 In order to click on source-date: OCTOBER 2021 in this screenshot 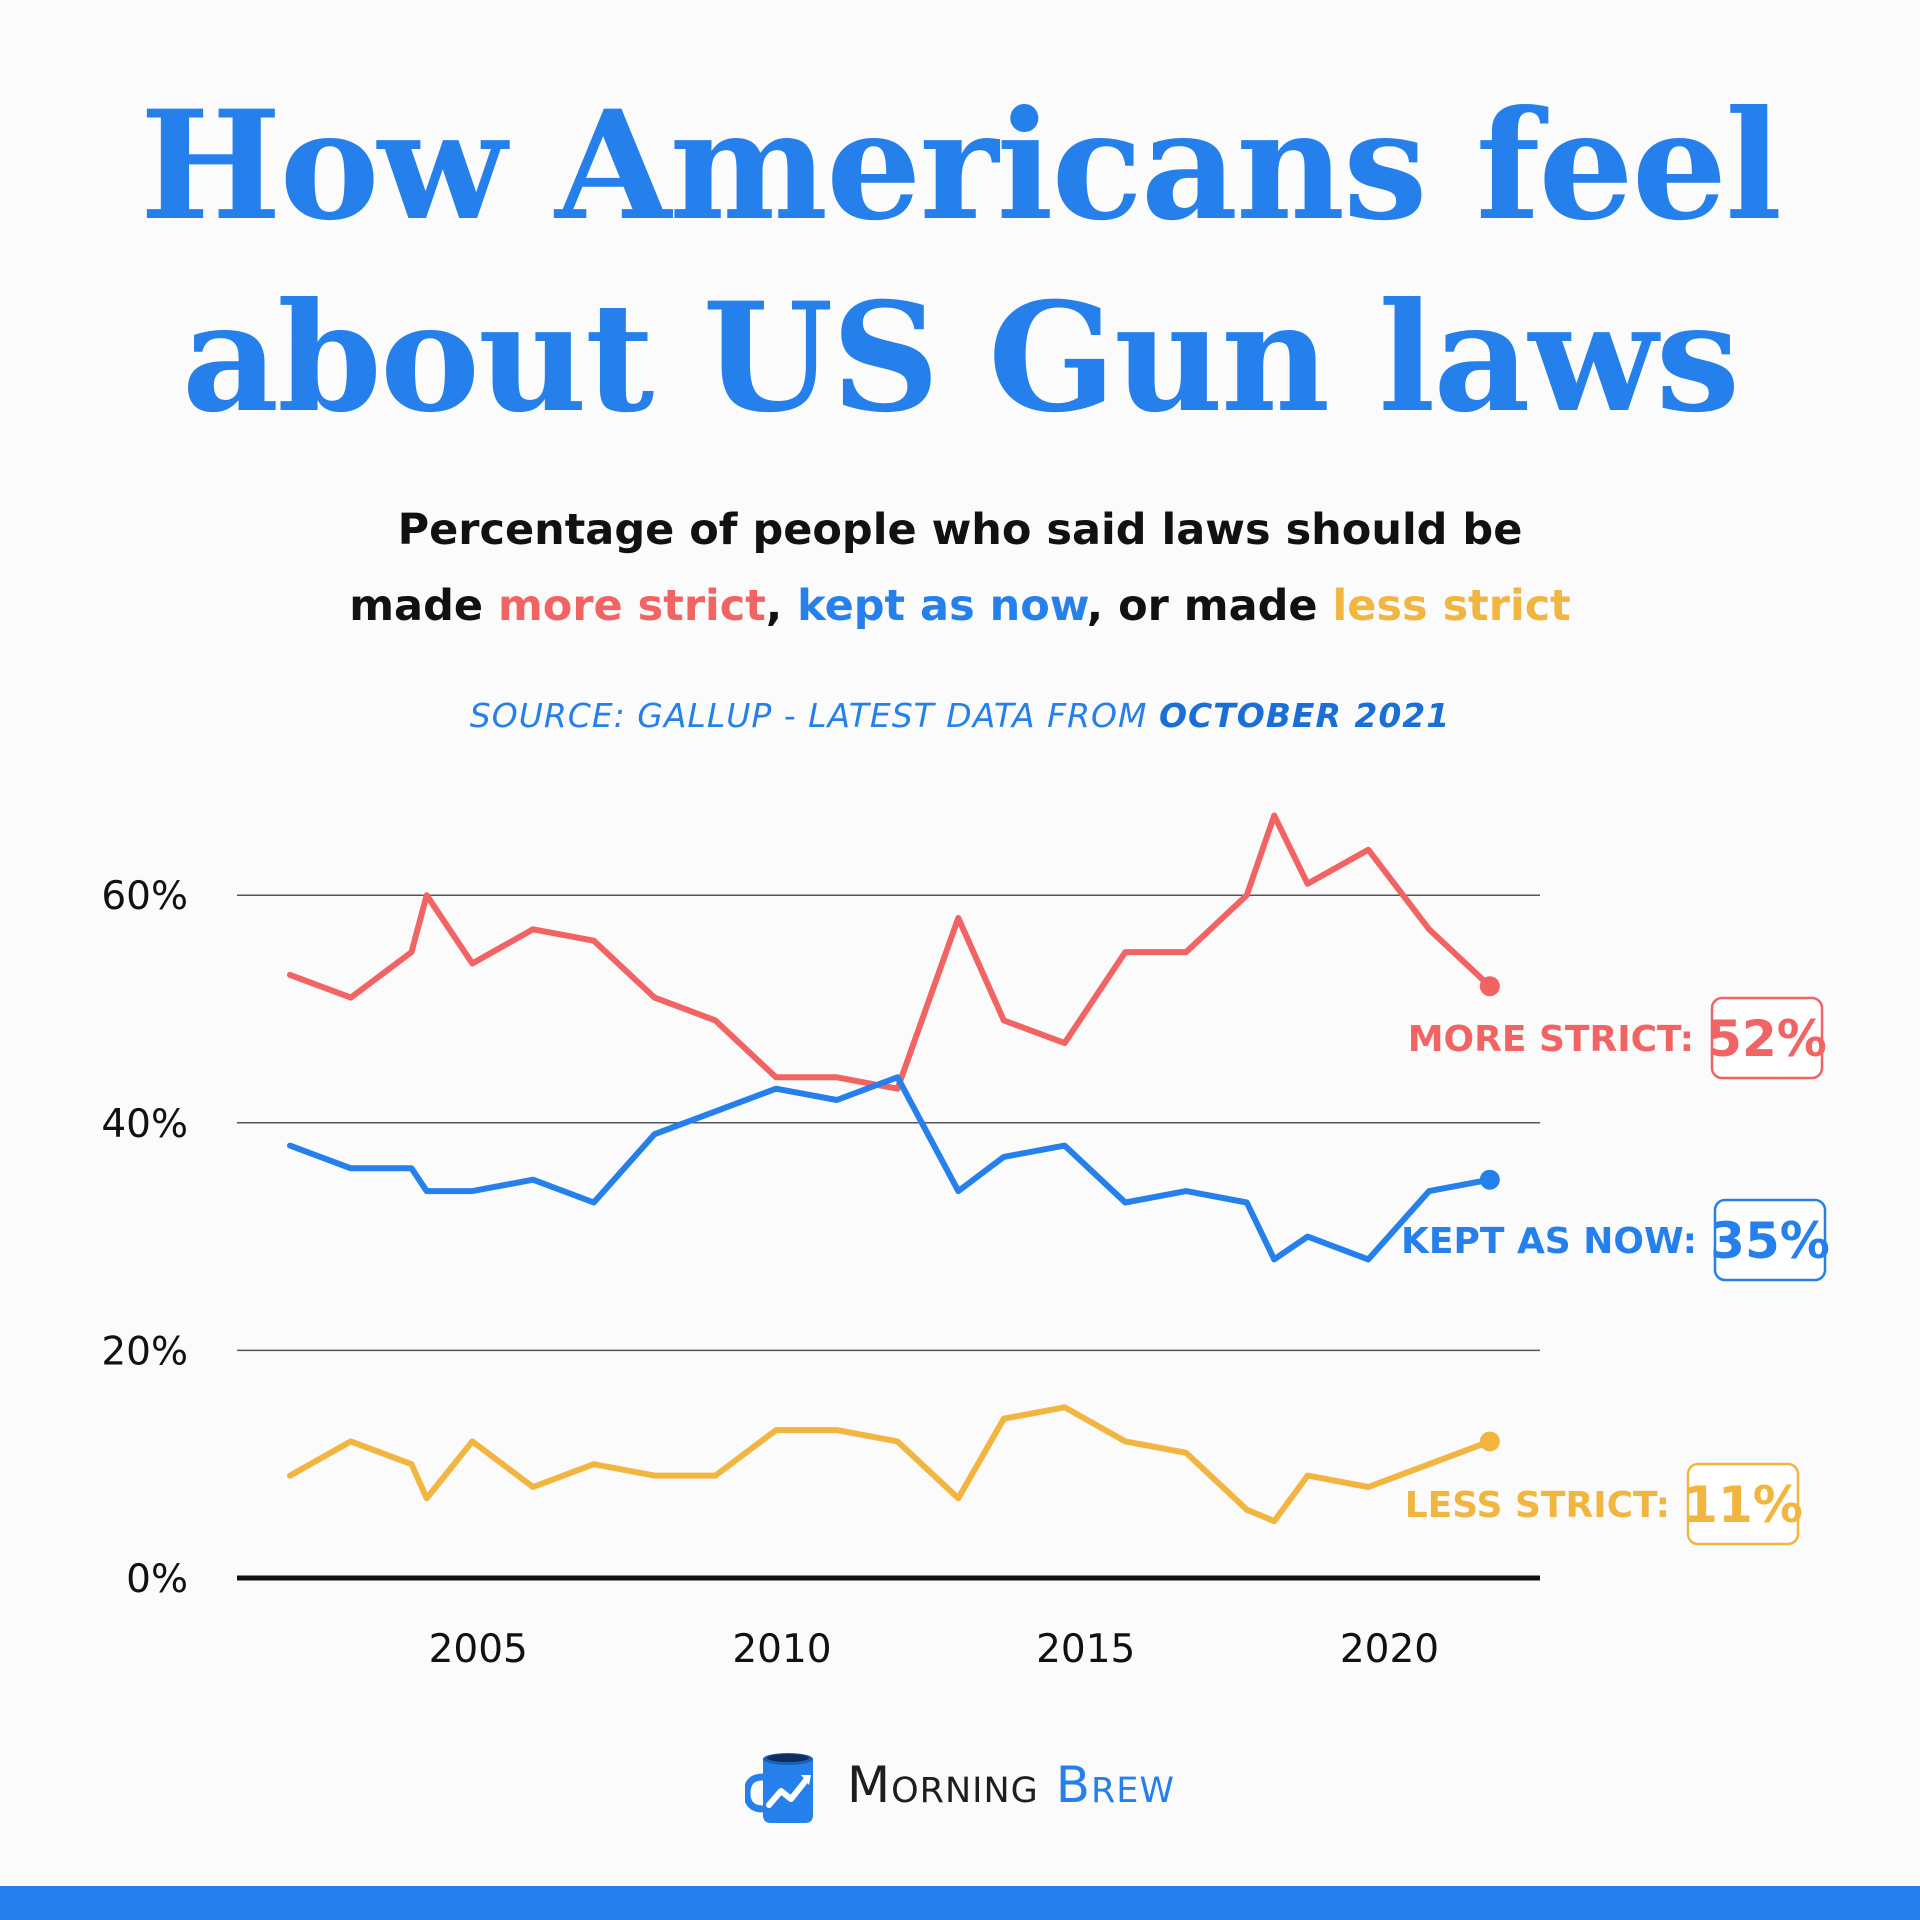, I will do `click(1304, 715)`.